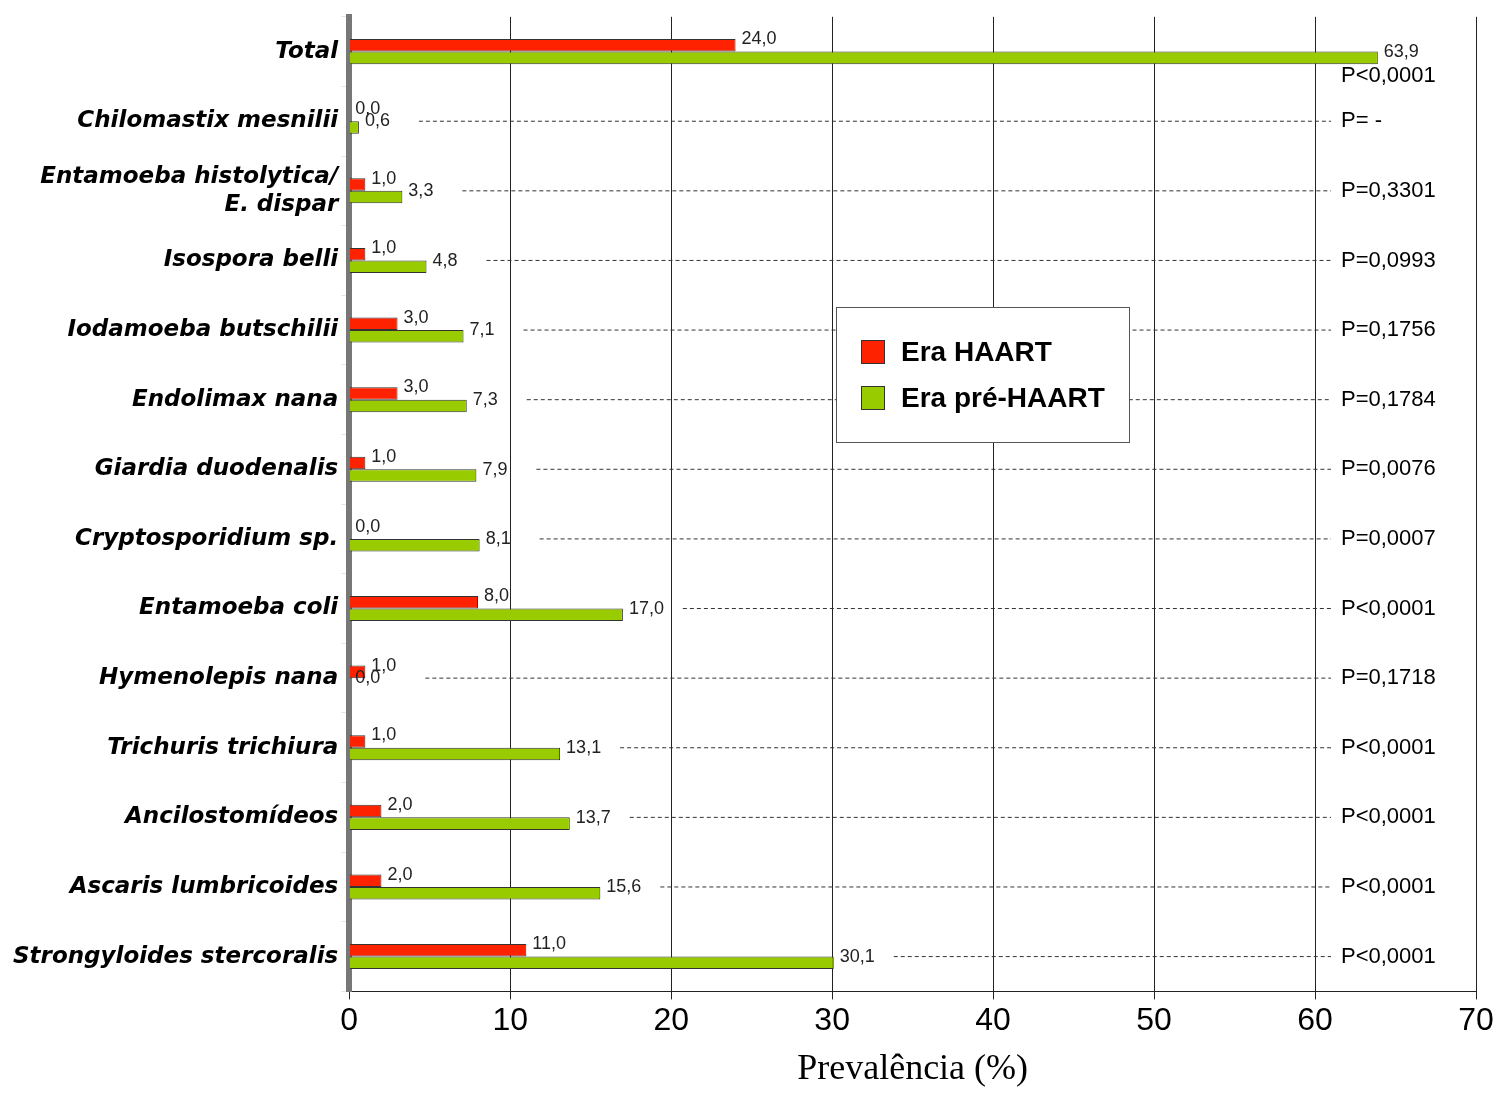  What do you see at coordinates (832, 1019) in the screenshot?
I see `x-tick-label: 30` at bounding box center [832, 1019].